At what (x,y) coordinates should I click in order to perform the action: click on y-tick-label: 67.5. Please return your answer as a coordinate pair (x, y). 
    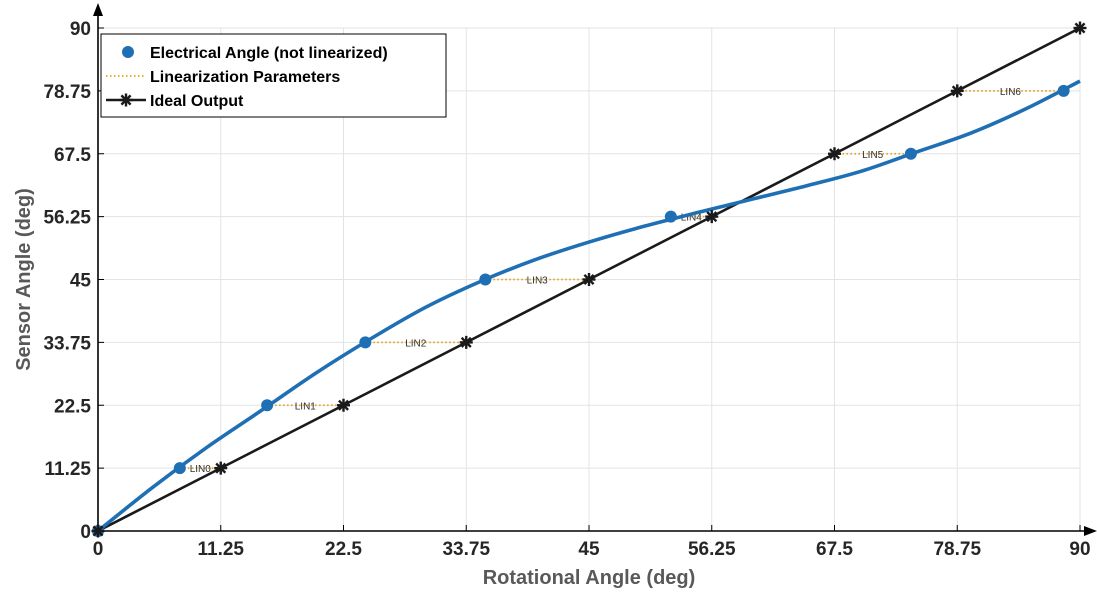
    Looking at the image, I should click on (72, 155).